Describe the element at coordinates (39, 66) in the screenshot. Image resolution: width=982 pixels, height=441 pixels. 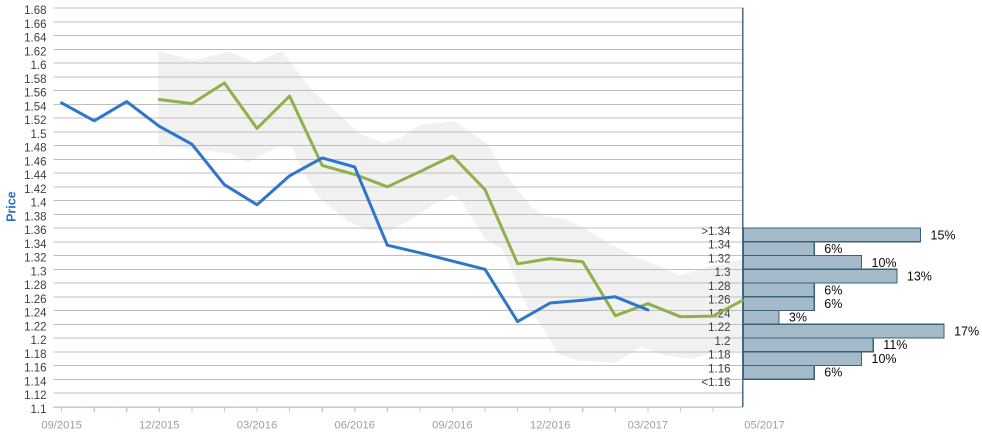
I see `svg-text: 1.6` at that location.